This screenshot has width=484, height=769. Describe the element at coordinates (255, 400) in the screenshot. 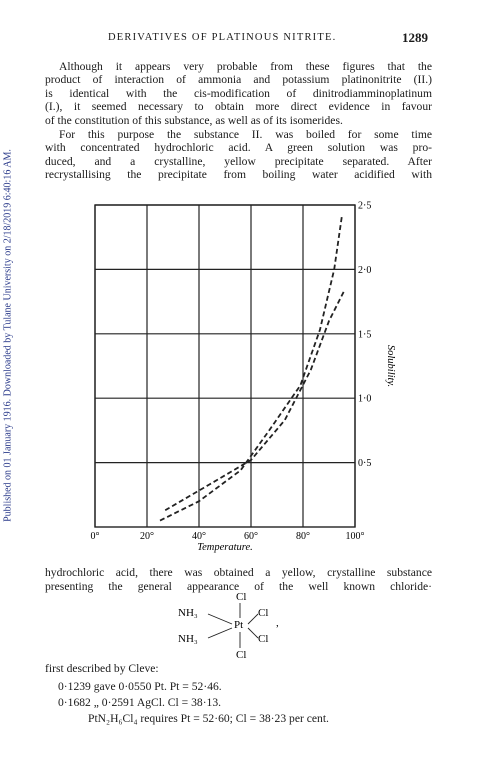

I see `data-line` at that location.